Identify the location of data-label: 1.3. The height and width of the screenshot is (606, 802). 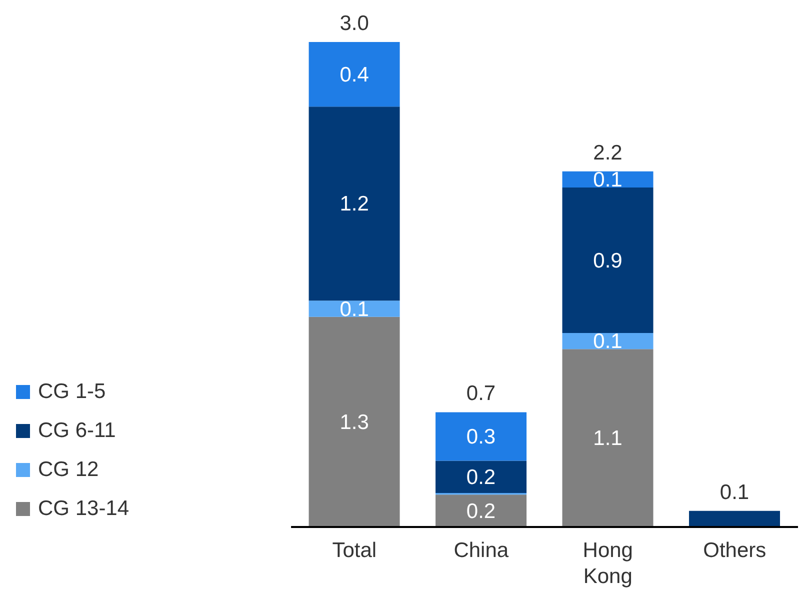
(354, 422).